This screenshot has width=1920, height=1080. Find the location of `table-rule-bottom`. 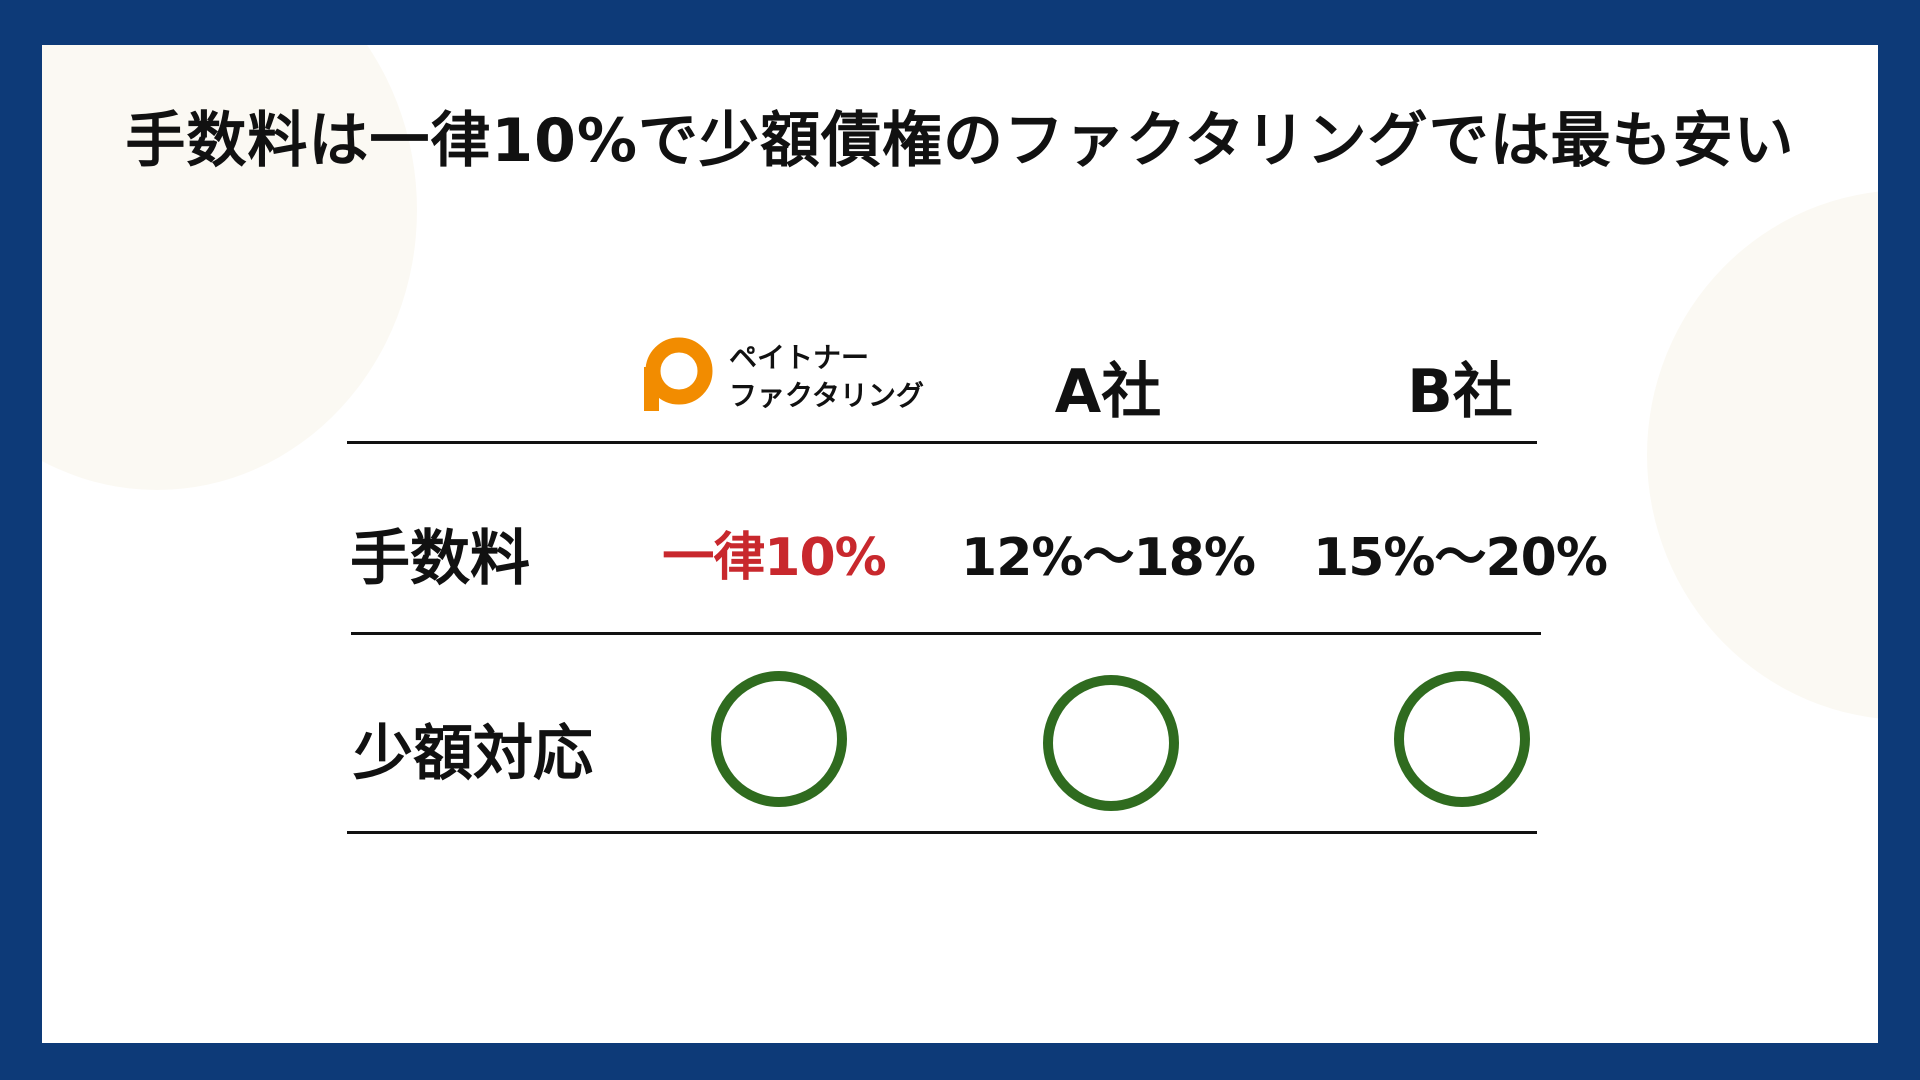

table-rule-bottom is located at coordinates (942, 832).